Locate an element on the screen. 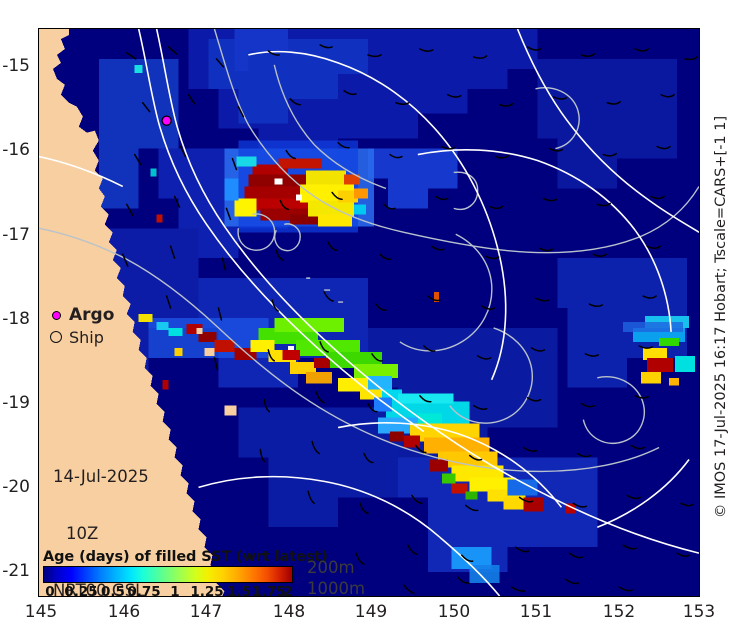  legend-label-argo: Argo is located at coordinates (92, 315).